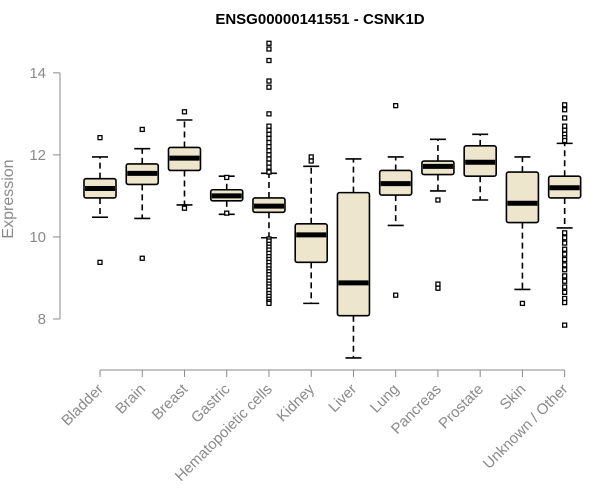 The image size is (600, 500). I want to click on box-skin, so click(522, 231).